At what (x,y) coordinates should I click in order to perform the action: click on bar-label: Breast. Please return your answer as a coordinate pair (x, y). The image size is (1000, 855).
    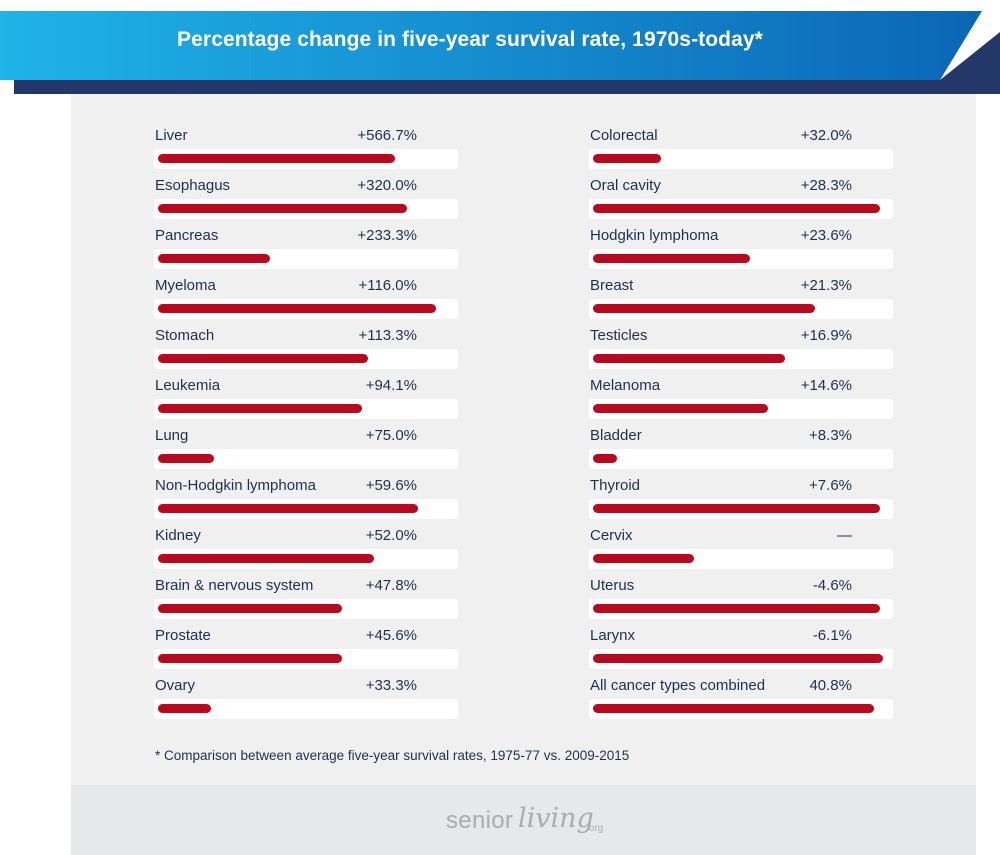
    Looking at the image, I should click on (612, 285).